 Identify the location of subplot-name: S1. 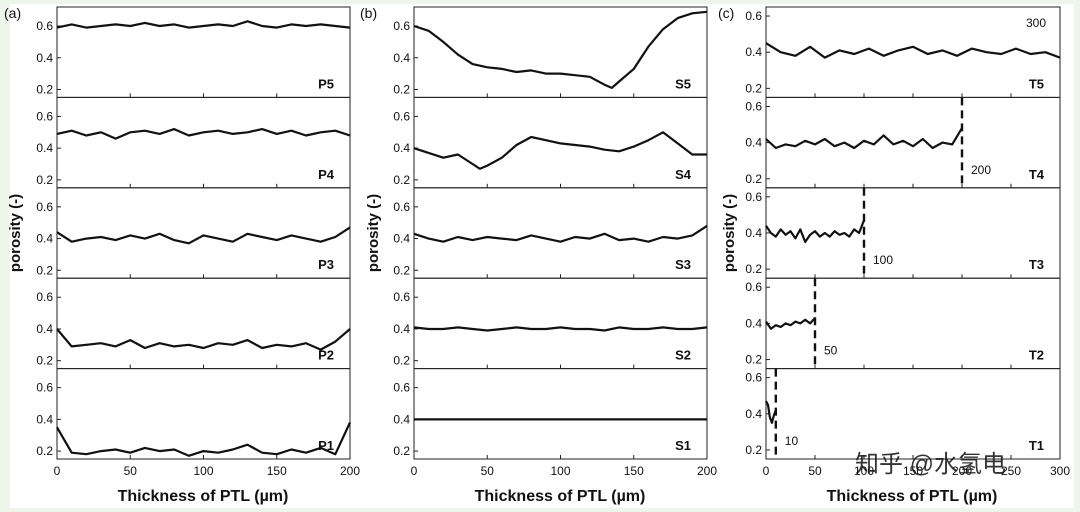
(683, 445).